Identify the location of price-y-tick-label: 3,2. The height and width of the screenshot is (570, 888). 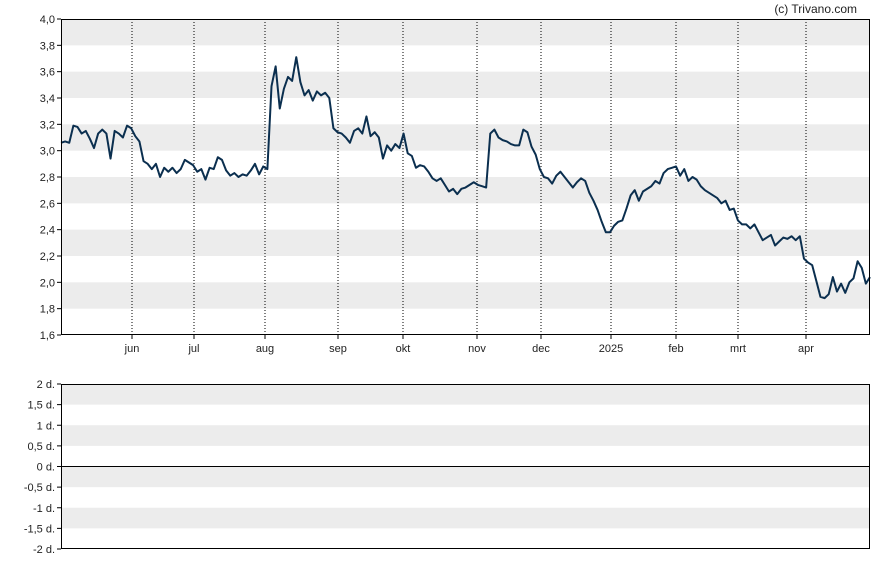
(47, 125).